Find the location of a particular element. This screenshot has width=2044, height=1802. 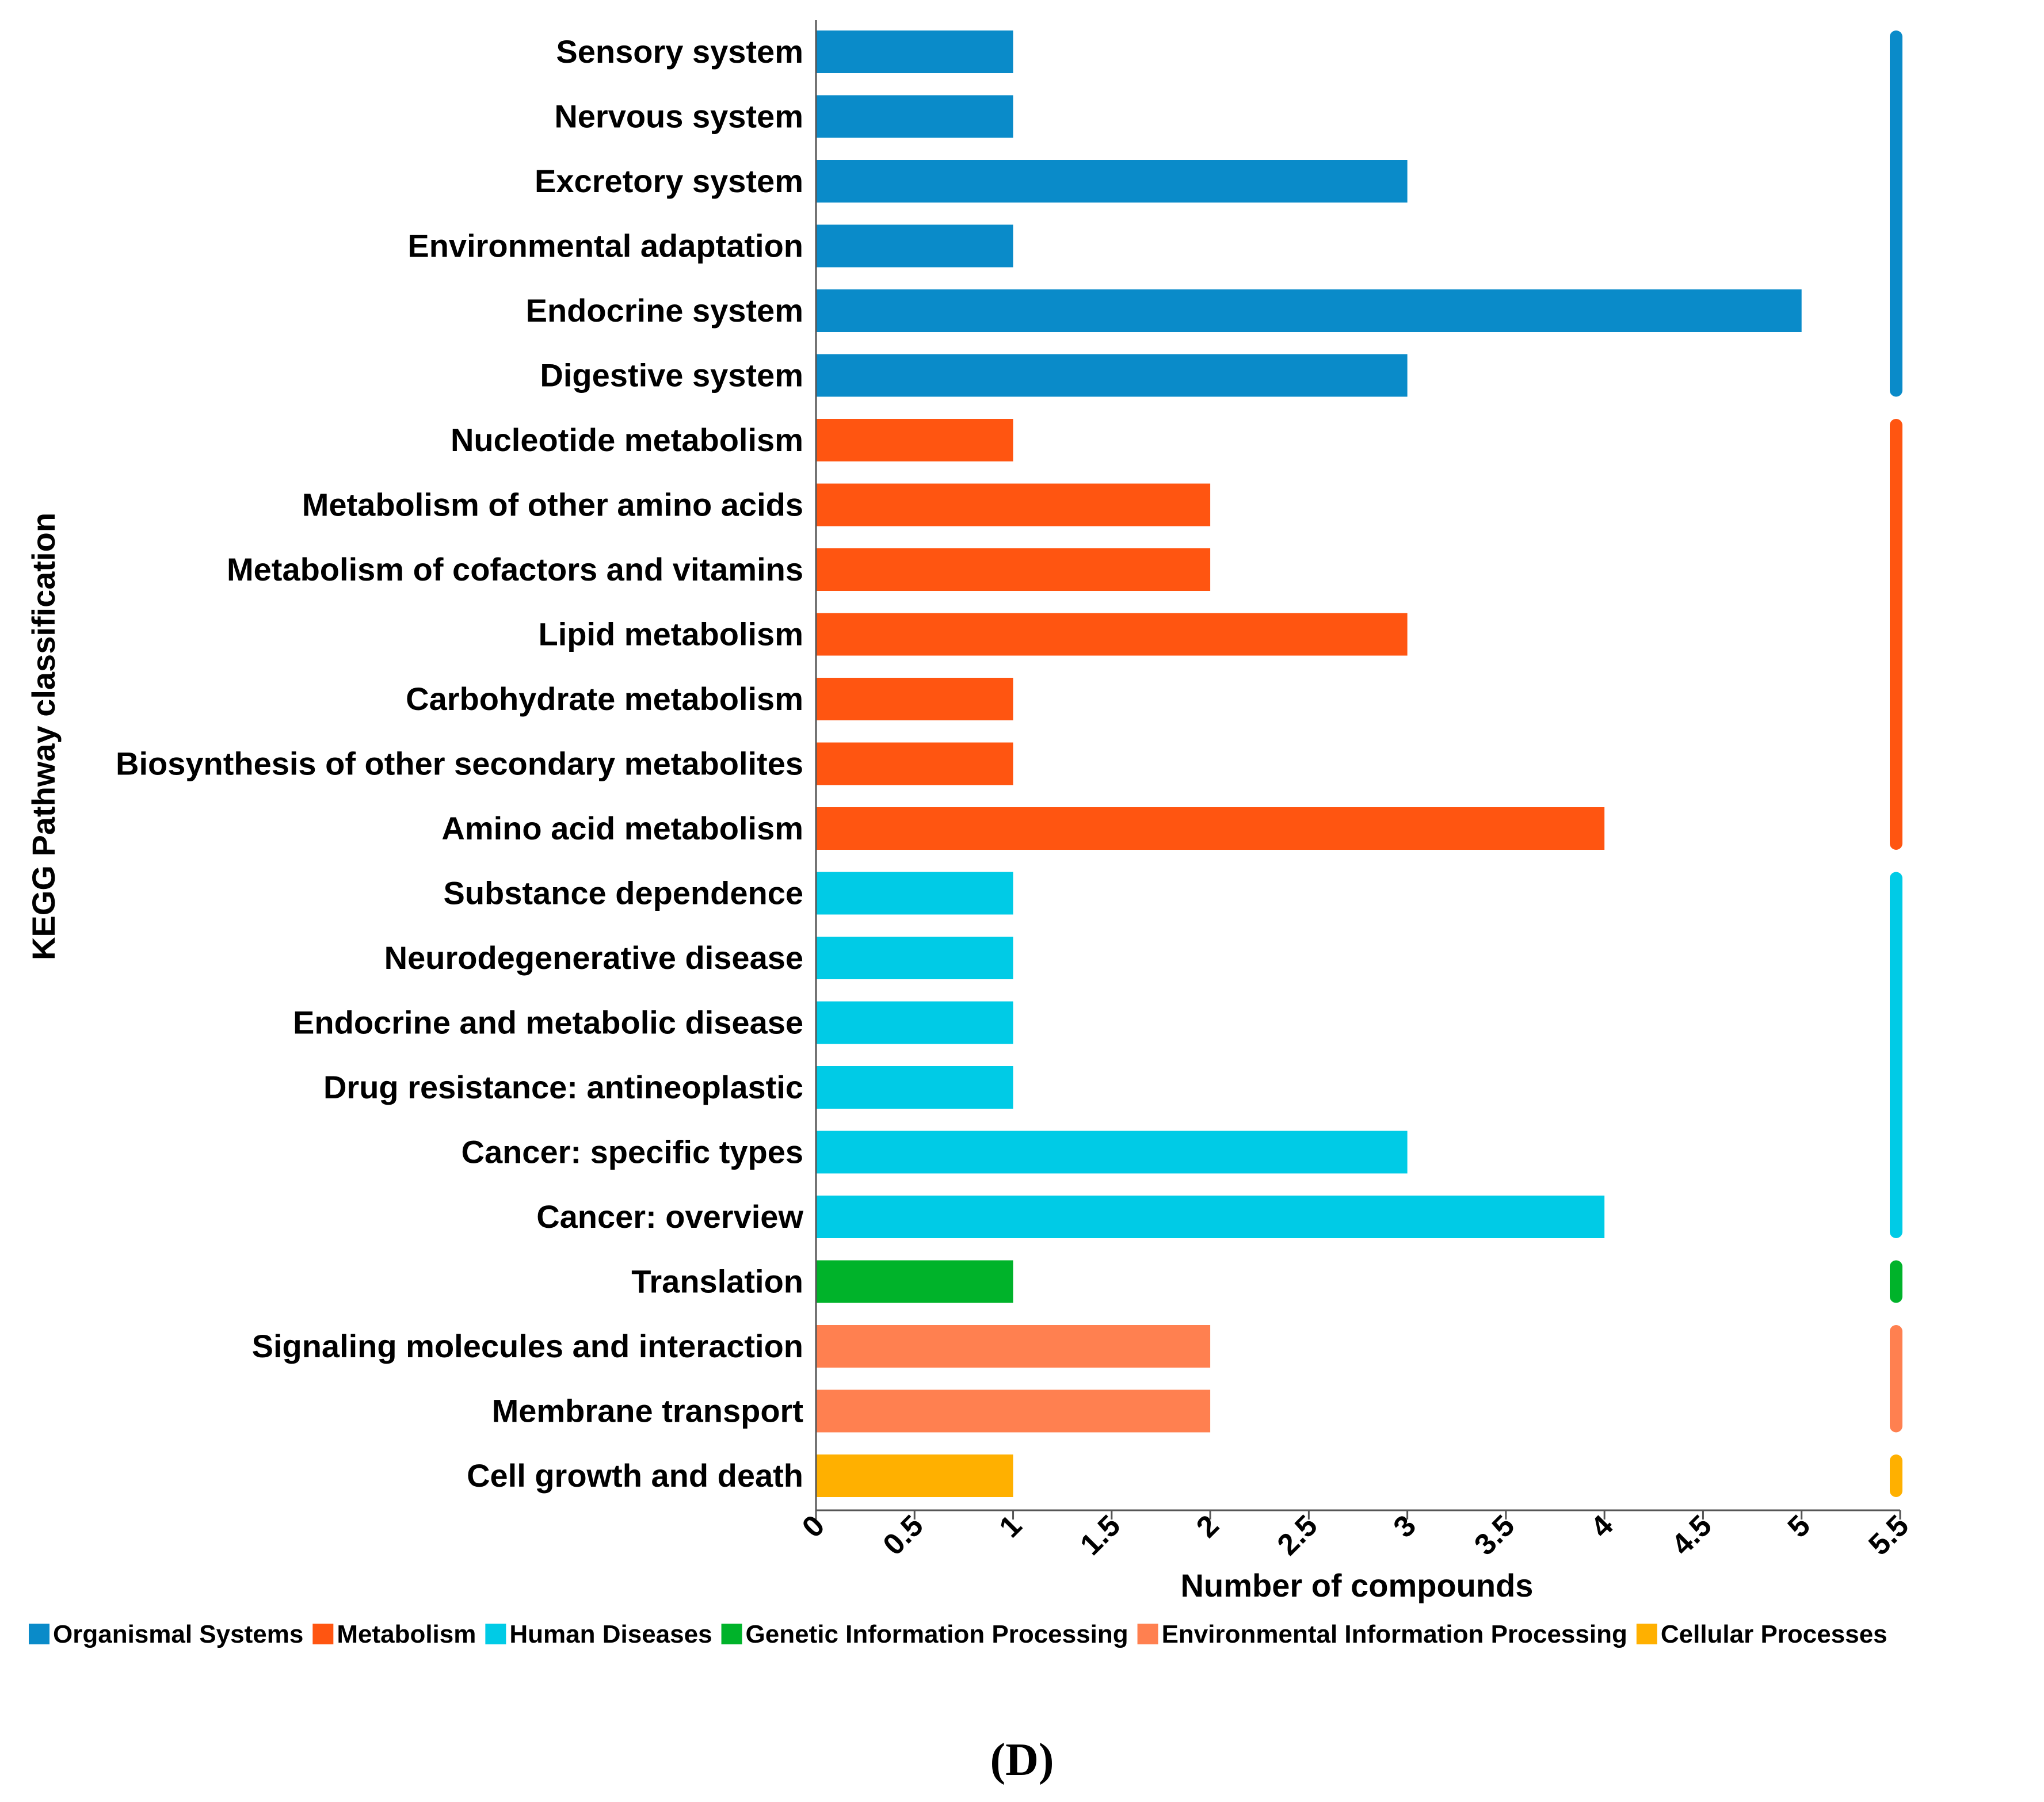

x-ticks: 0 0.5 1 1.5 2 2.5 3 3.5 4 4.5 5 5.5 is located at coordinates (1355, 1536).